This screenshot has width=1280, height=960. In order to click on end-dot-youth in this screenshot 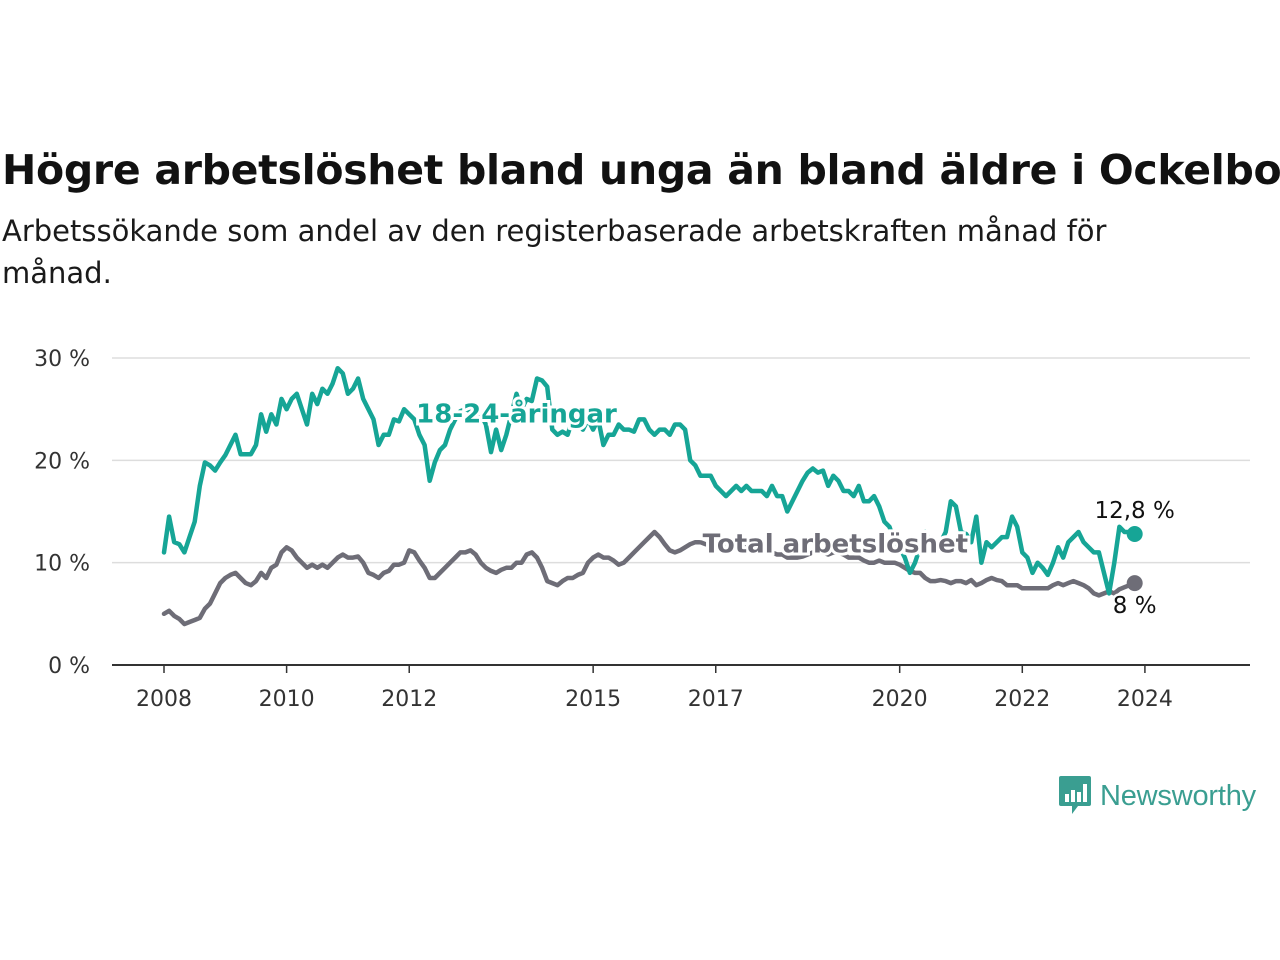, I will do `click(1134, 534)`.